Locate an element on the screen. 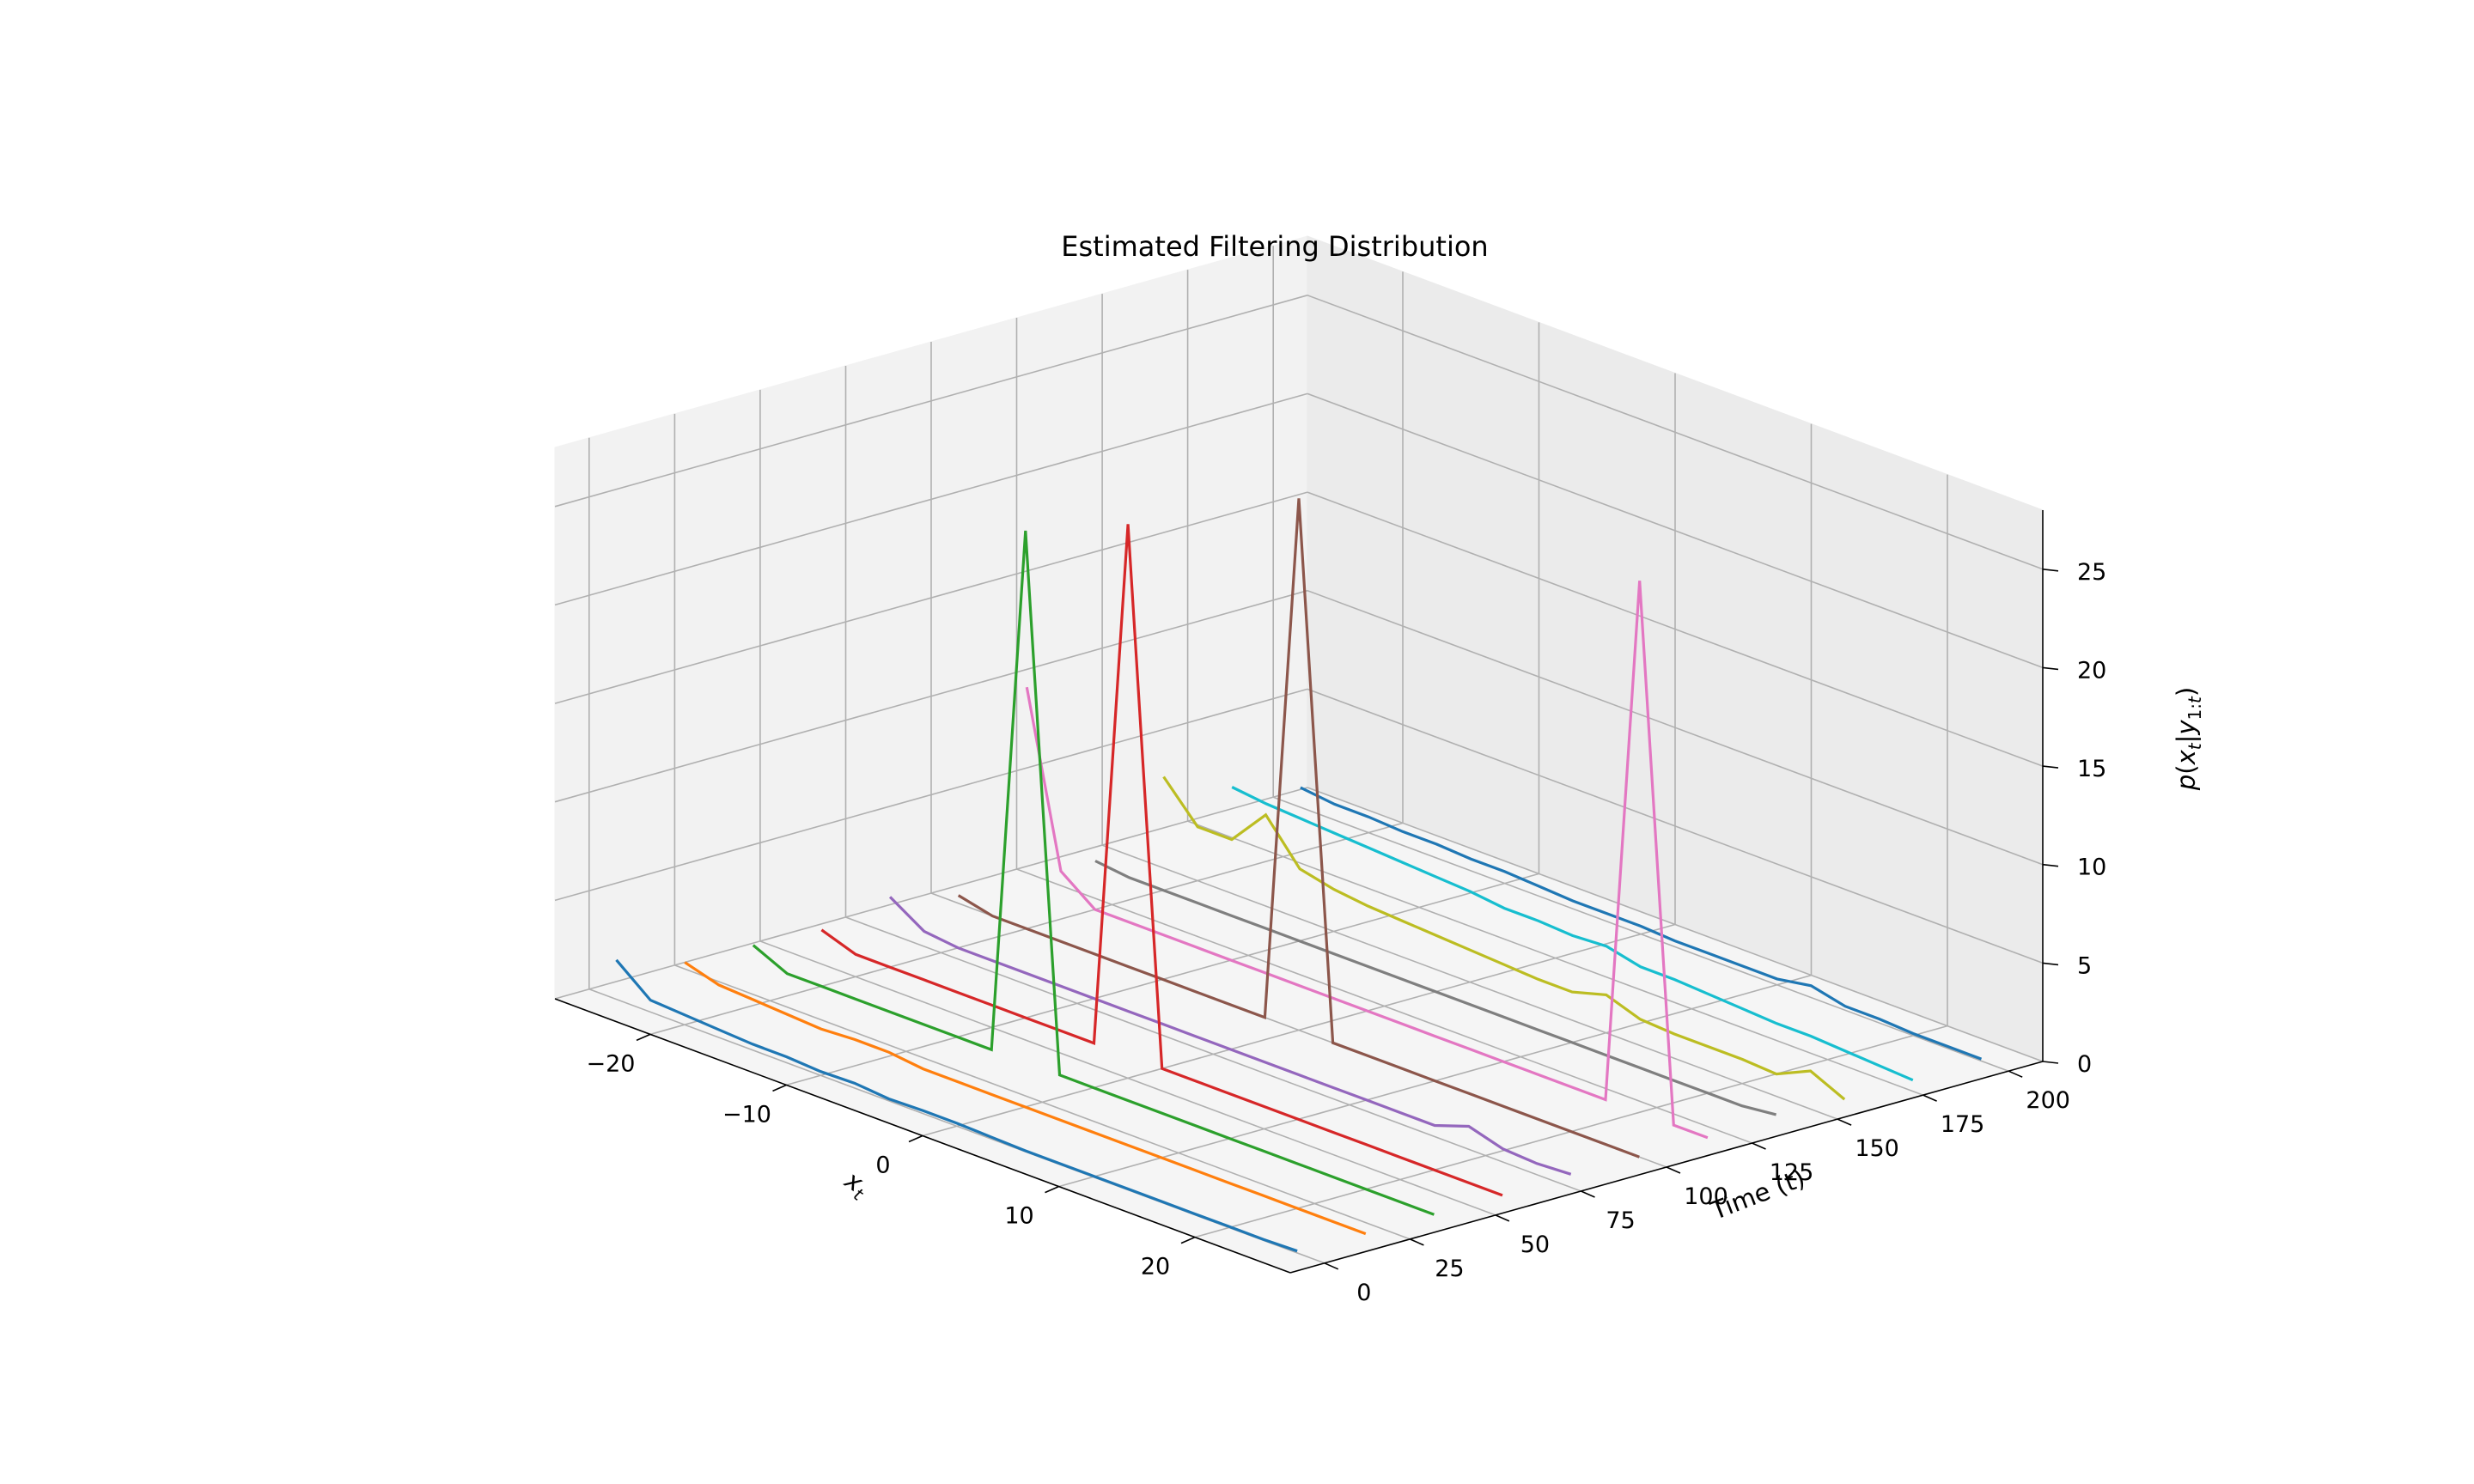  x-tick-label: −20 is located at coordinates (611, 1064).